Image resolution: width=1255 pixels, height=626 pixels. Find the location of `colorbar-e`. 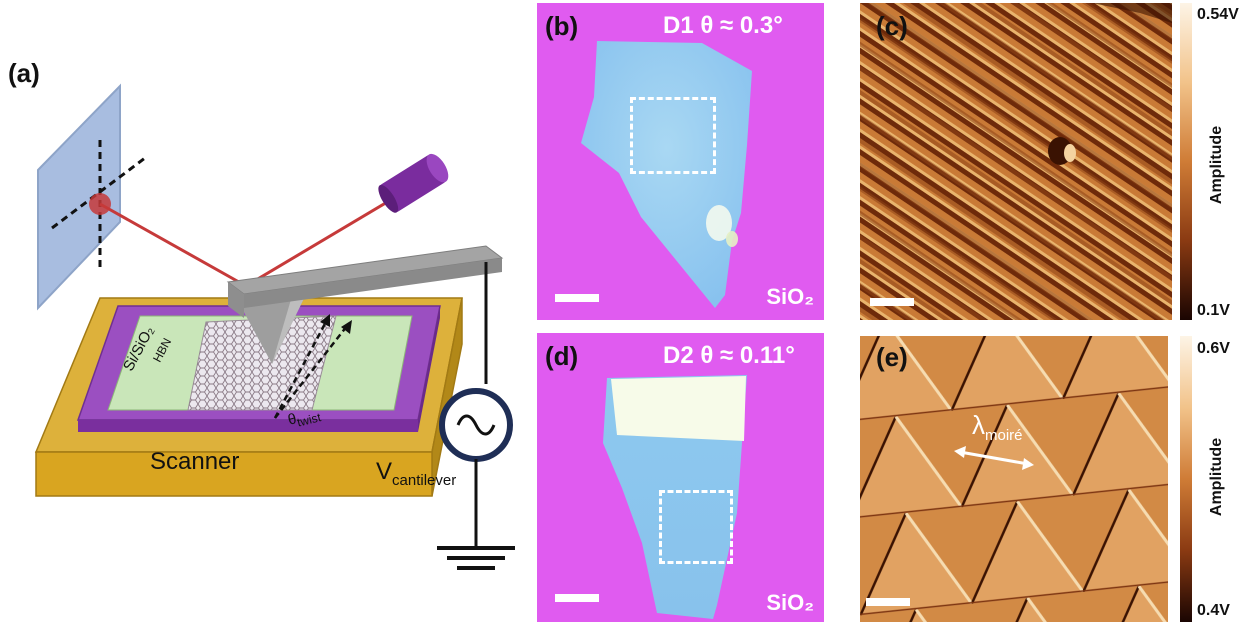

colorbar-e is located at coordinates (1186, 479).